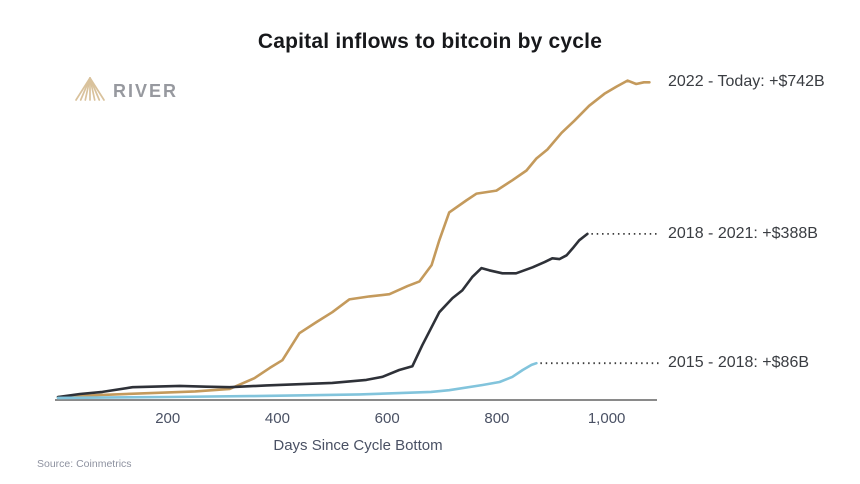 This screenshot has width=860, height=484. What do you see at coordinates (277, 418) in the screenshot?
I see `x-tick-label: 400` at bounding box center [277, 418].